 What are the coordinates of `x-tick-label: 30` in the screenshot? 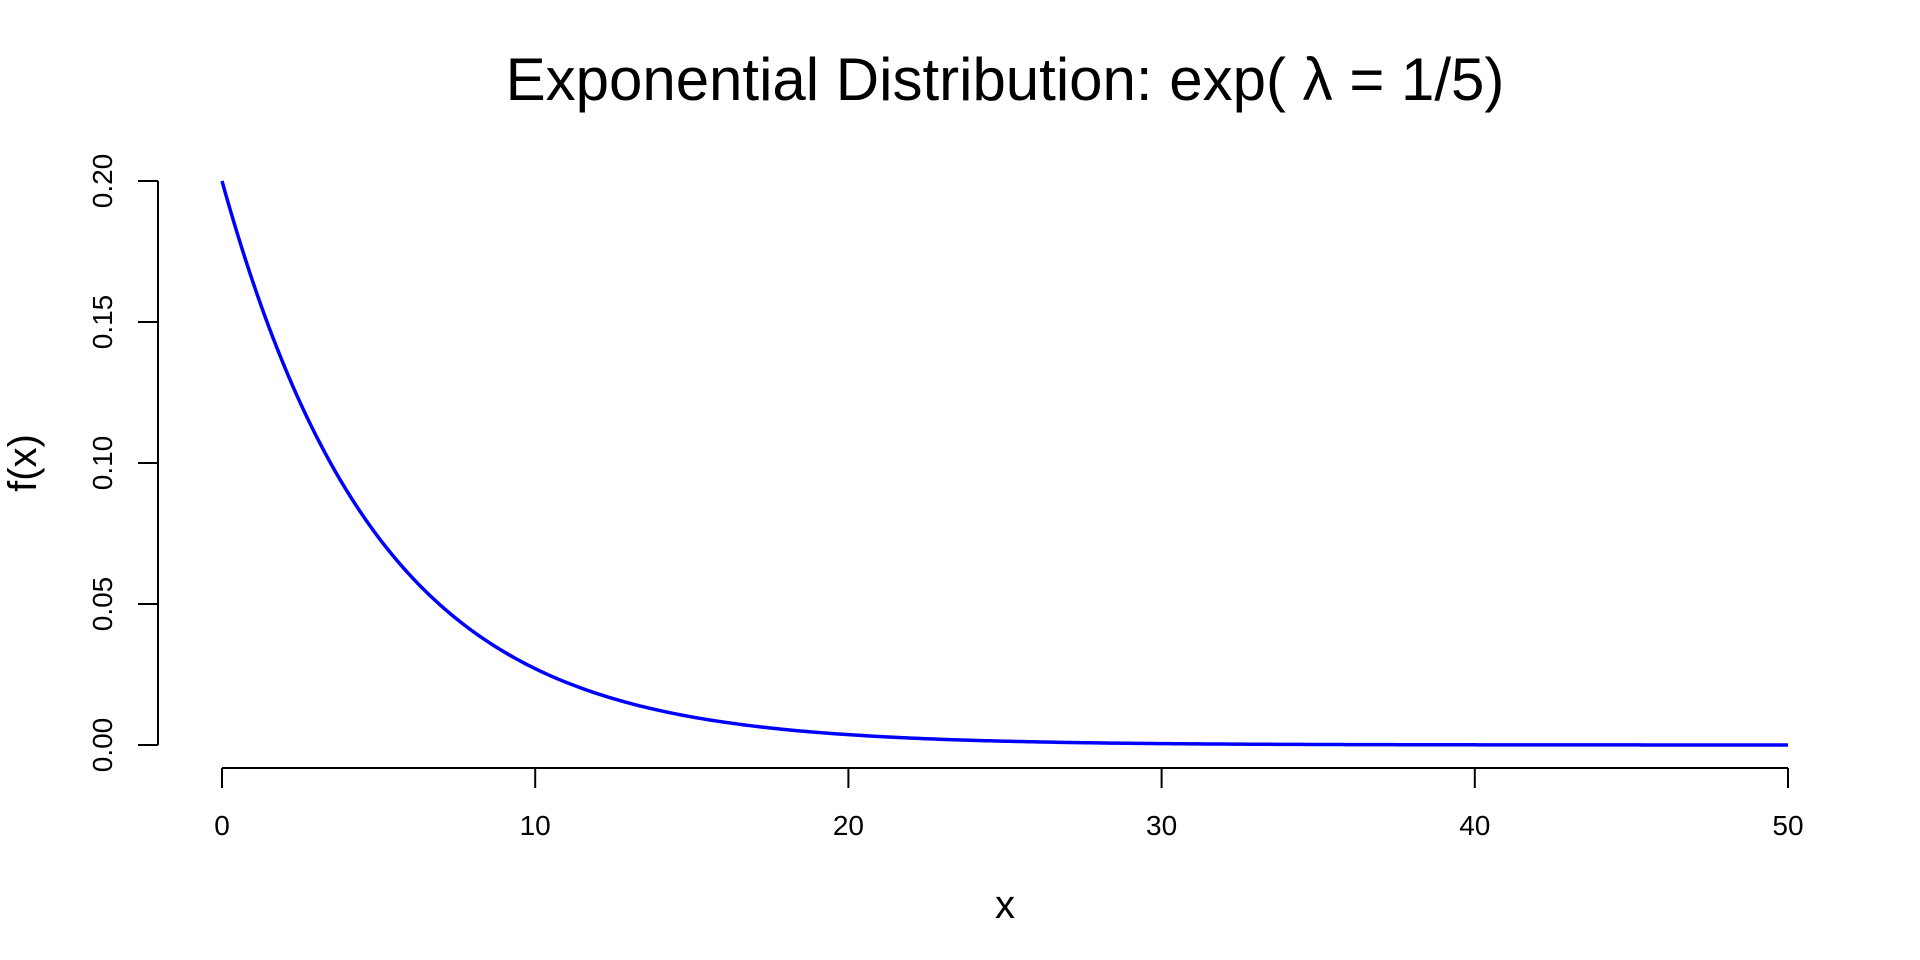 It's located at (1161, 825).